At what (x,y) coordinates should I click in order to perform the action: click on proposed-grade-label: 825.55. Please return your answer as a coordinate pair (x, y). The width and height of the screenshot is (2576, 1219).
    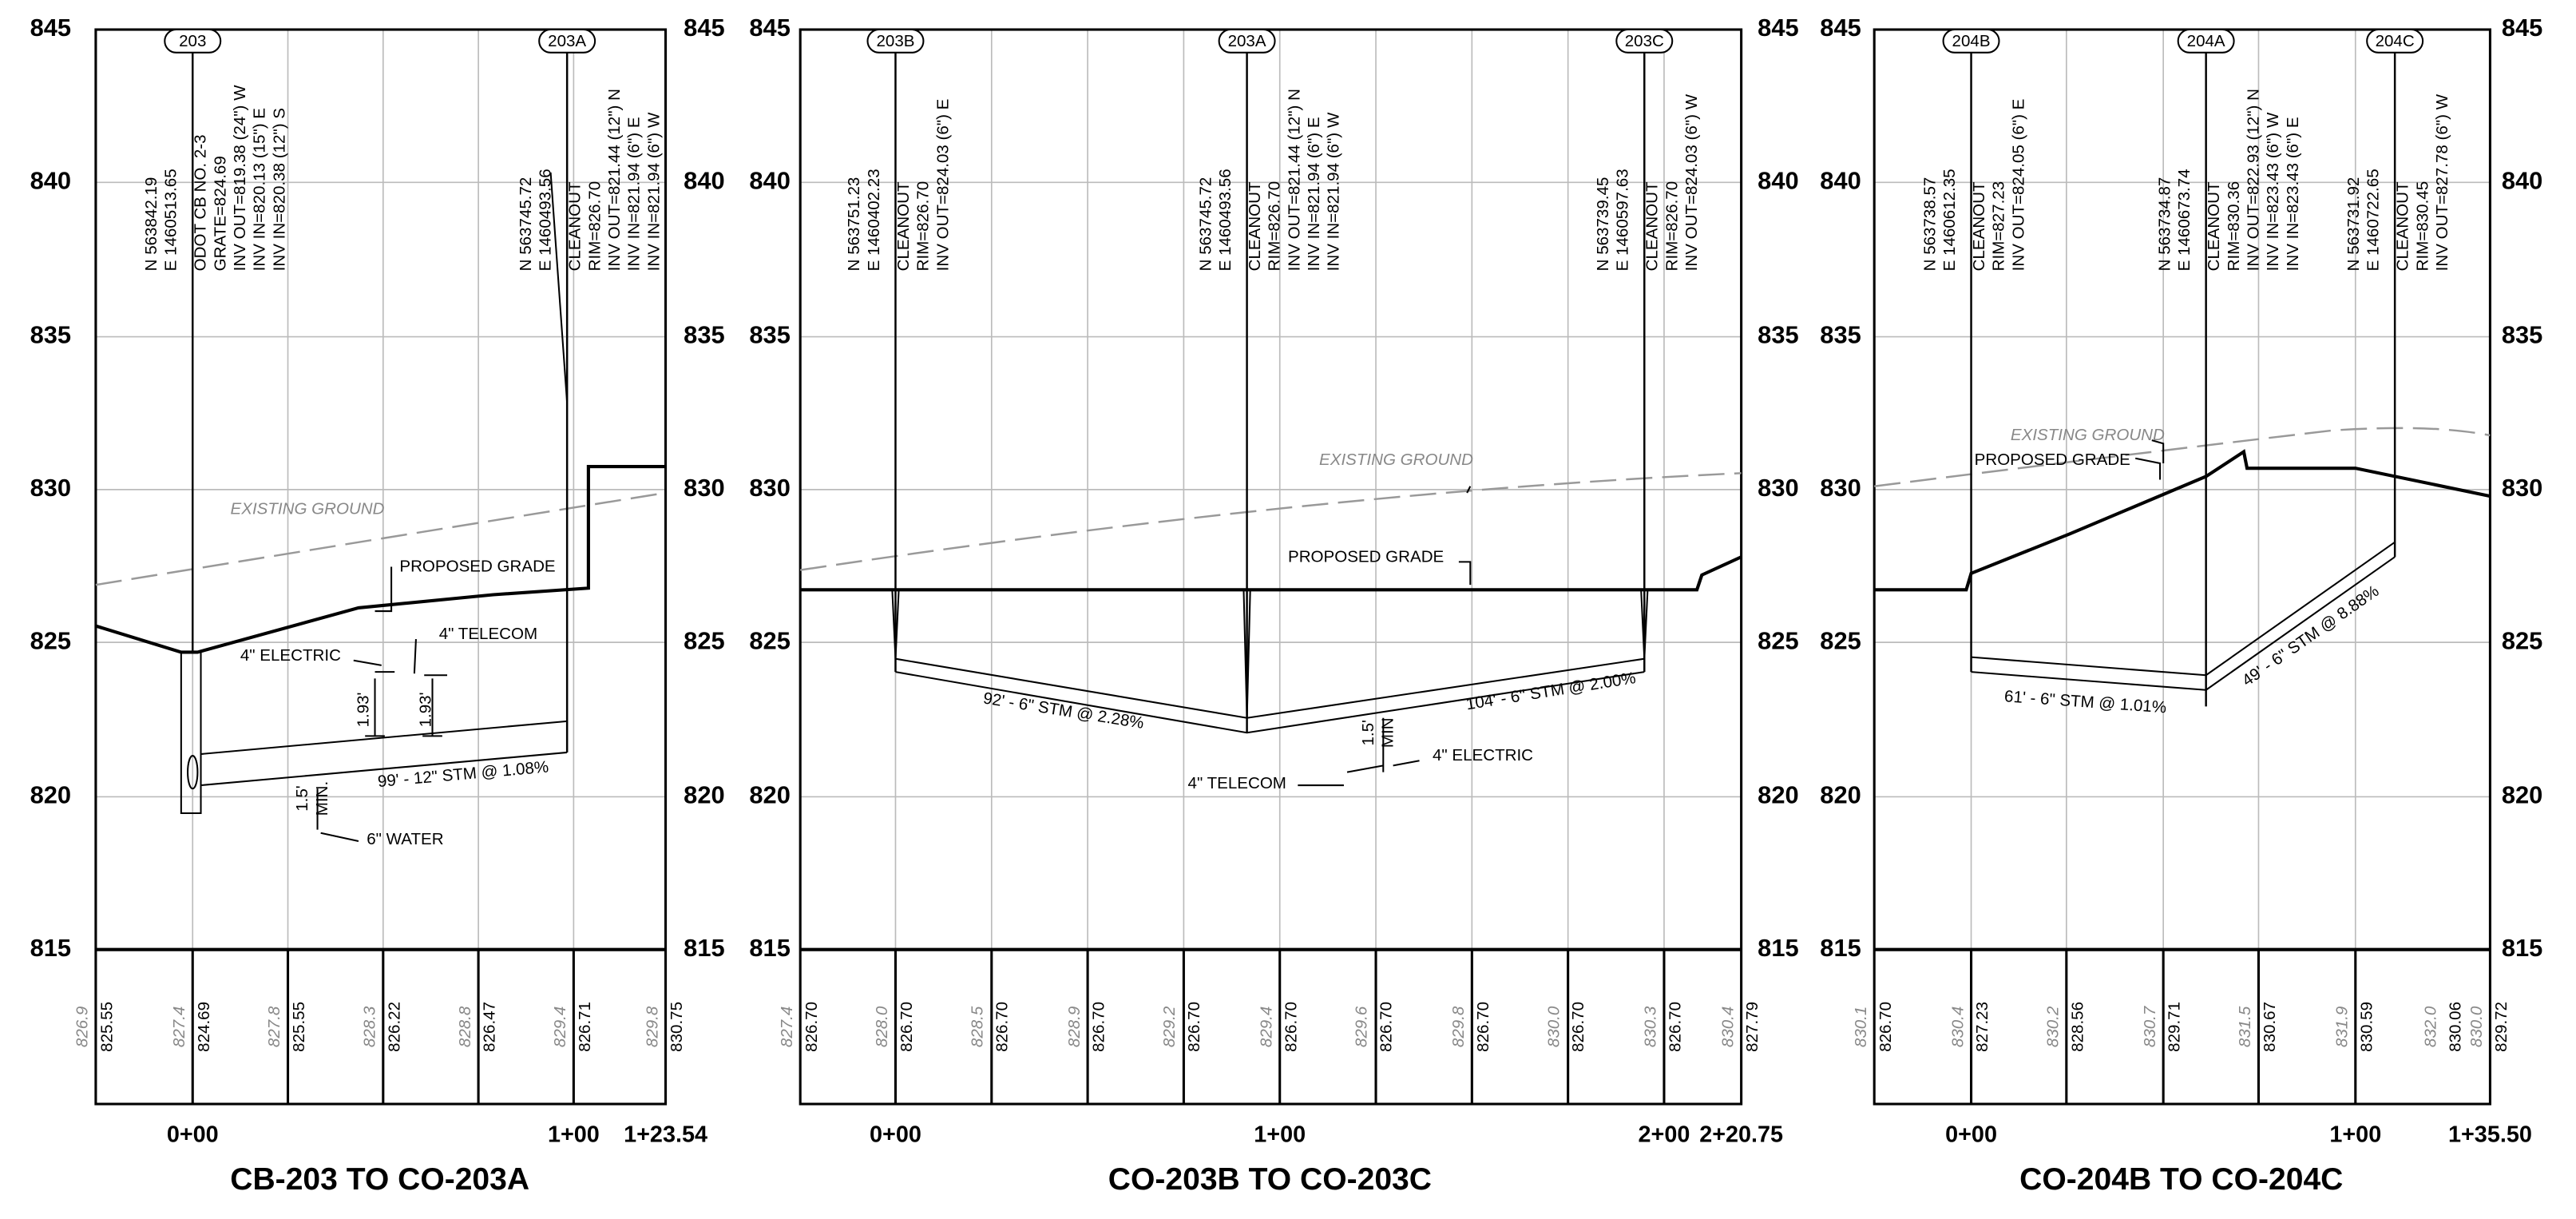
    Looking at the image, I should click on (106, 1027).